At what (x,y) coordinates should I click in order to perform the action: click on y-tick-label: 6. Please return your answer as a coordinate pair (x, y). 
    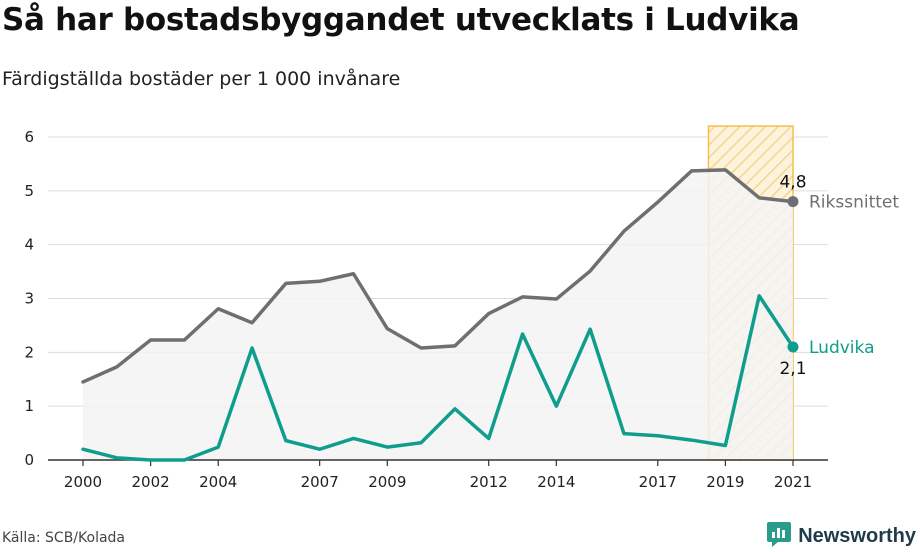
    Looking at the image, I should click on (29, 137).